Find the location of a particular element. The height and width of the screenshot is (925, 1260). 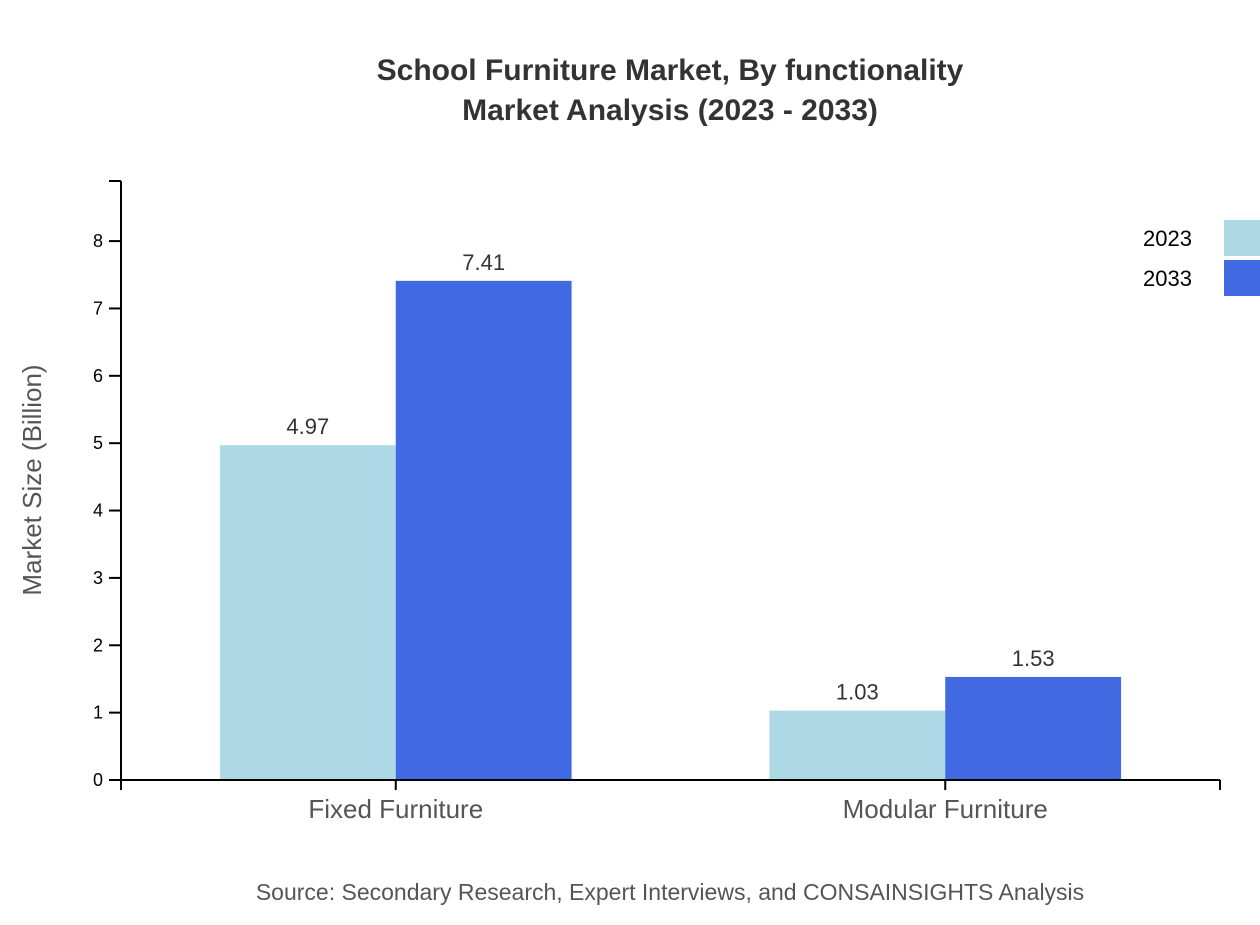

legend-label: 2023 is located at coordinates (1167, 238).